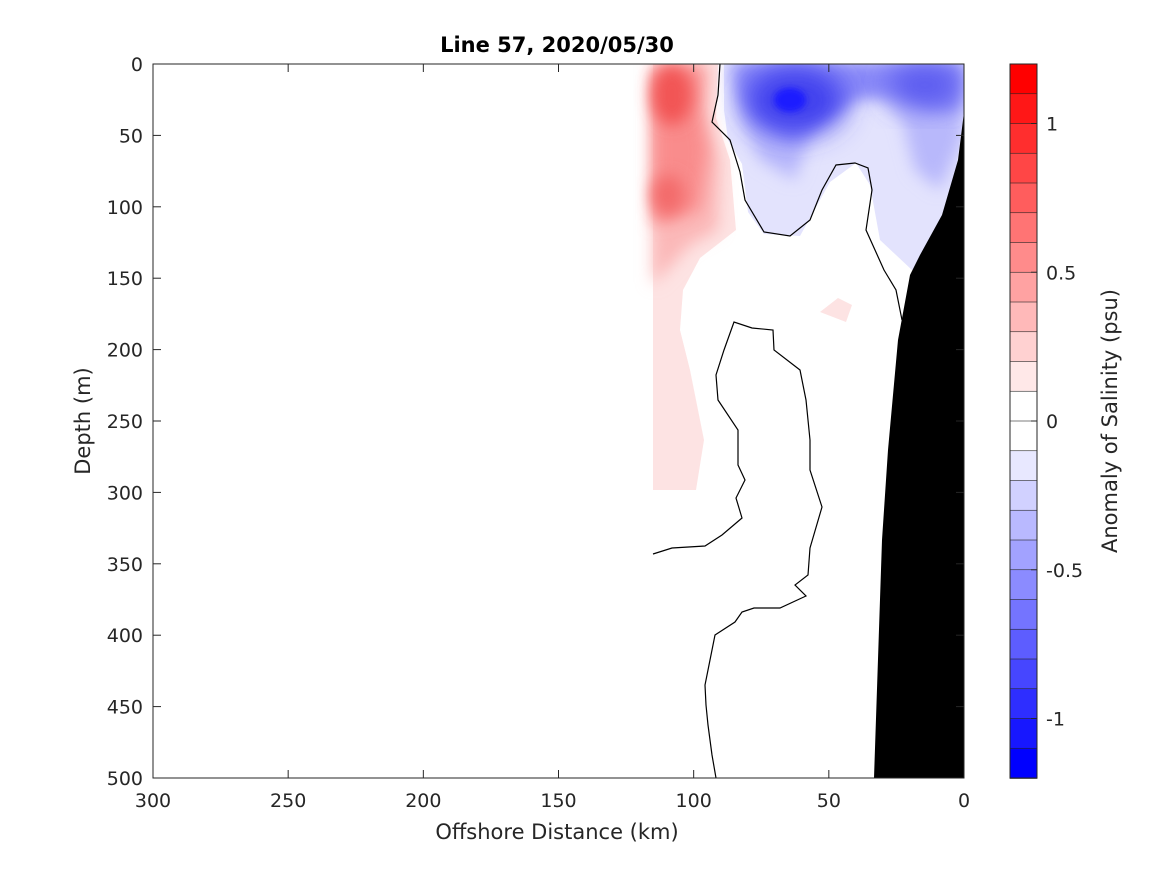 The width and height of the screenshot is (1167, 875). I want to click on colorbar-tick-label: 0.5, so click(1061, 273).